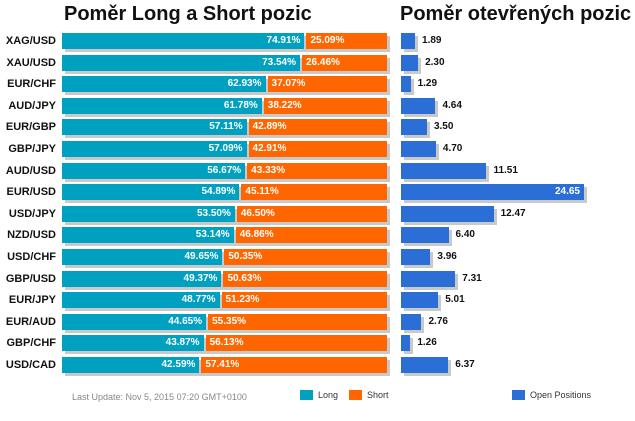 The image size is (635, 421). Describe the element at coordinates (31, 84) in the screenshot. I see `pair-label-eur-chf: EUR/CHF` at that location.